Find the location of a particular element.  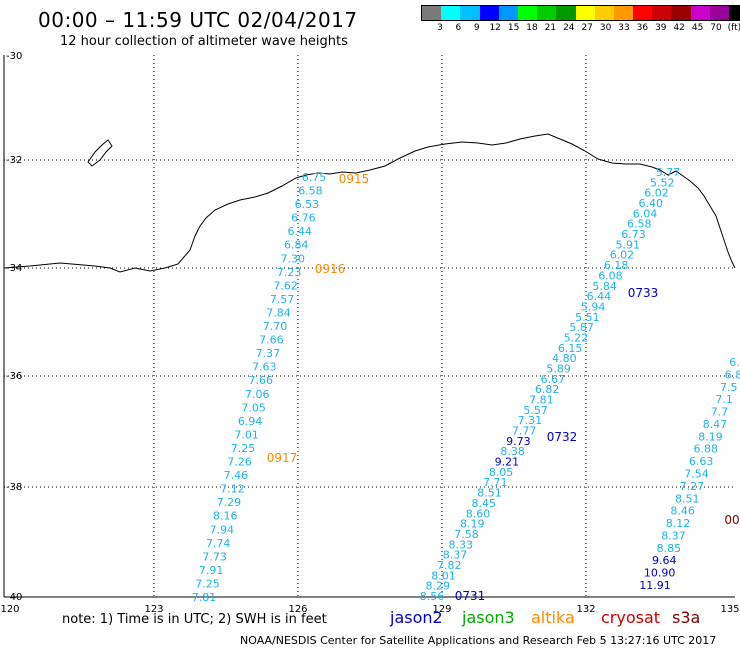

swh-value: 8.38 is located at coordinates (512, 451).